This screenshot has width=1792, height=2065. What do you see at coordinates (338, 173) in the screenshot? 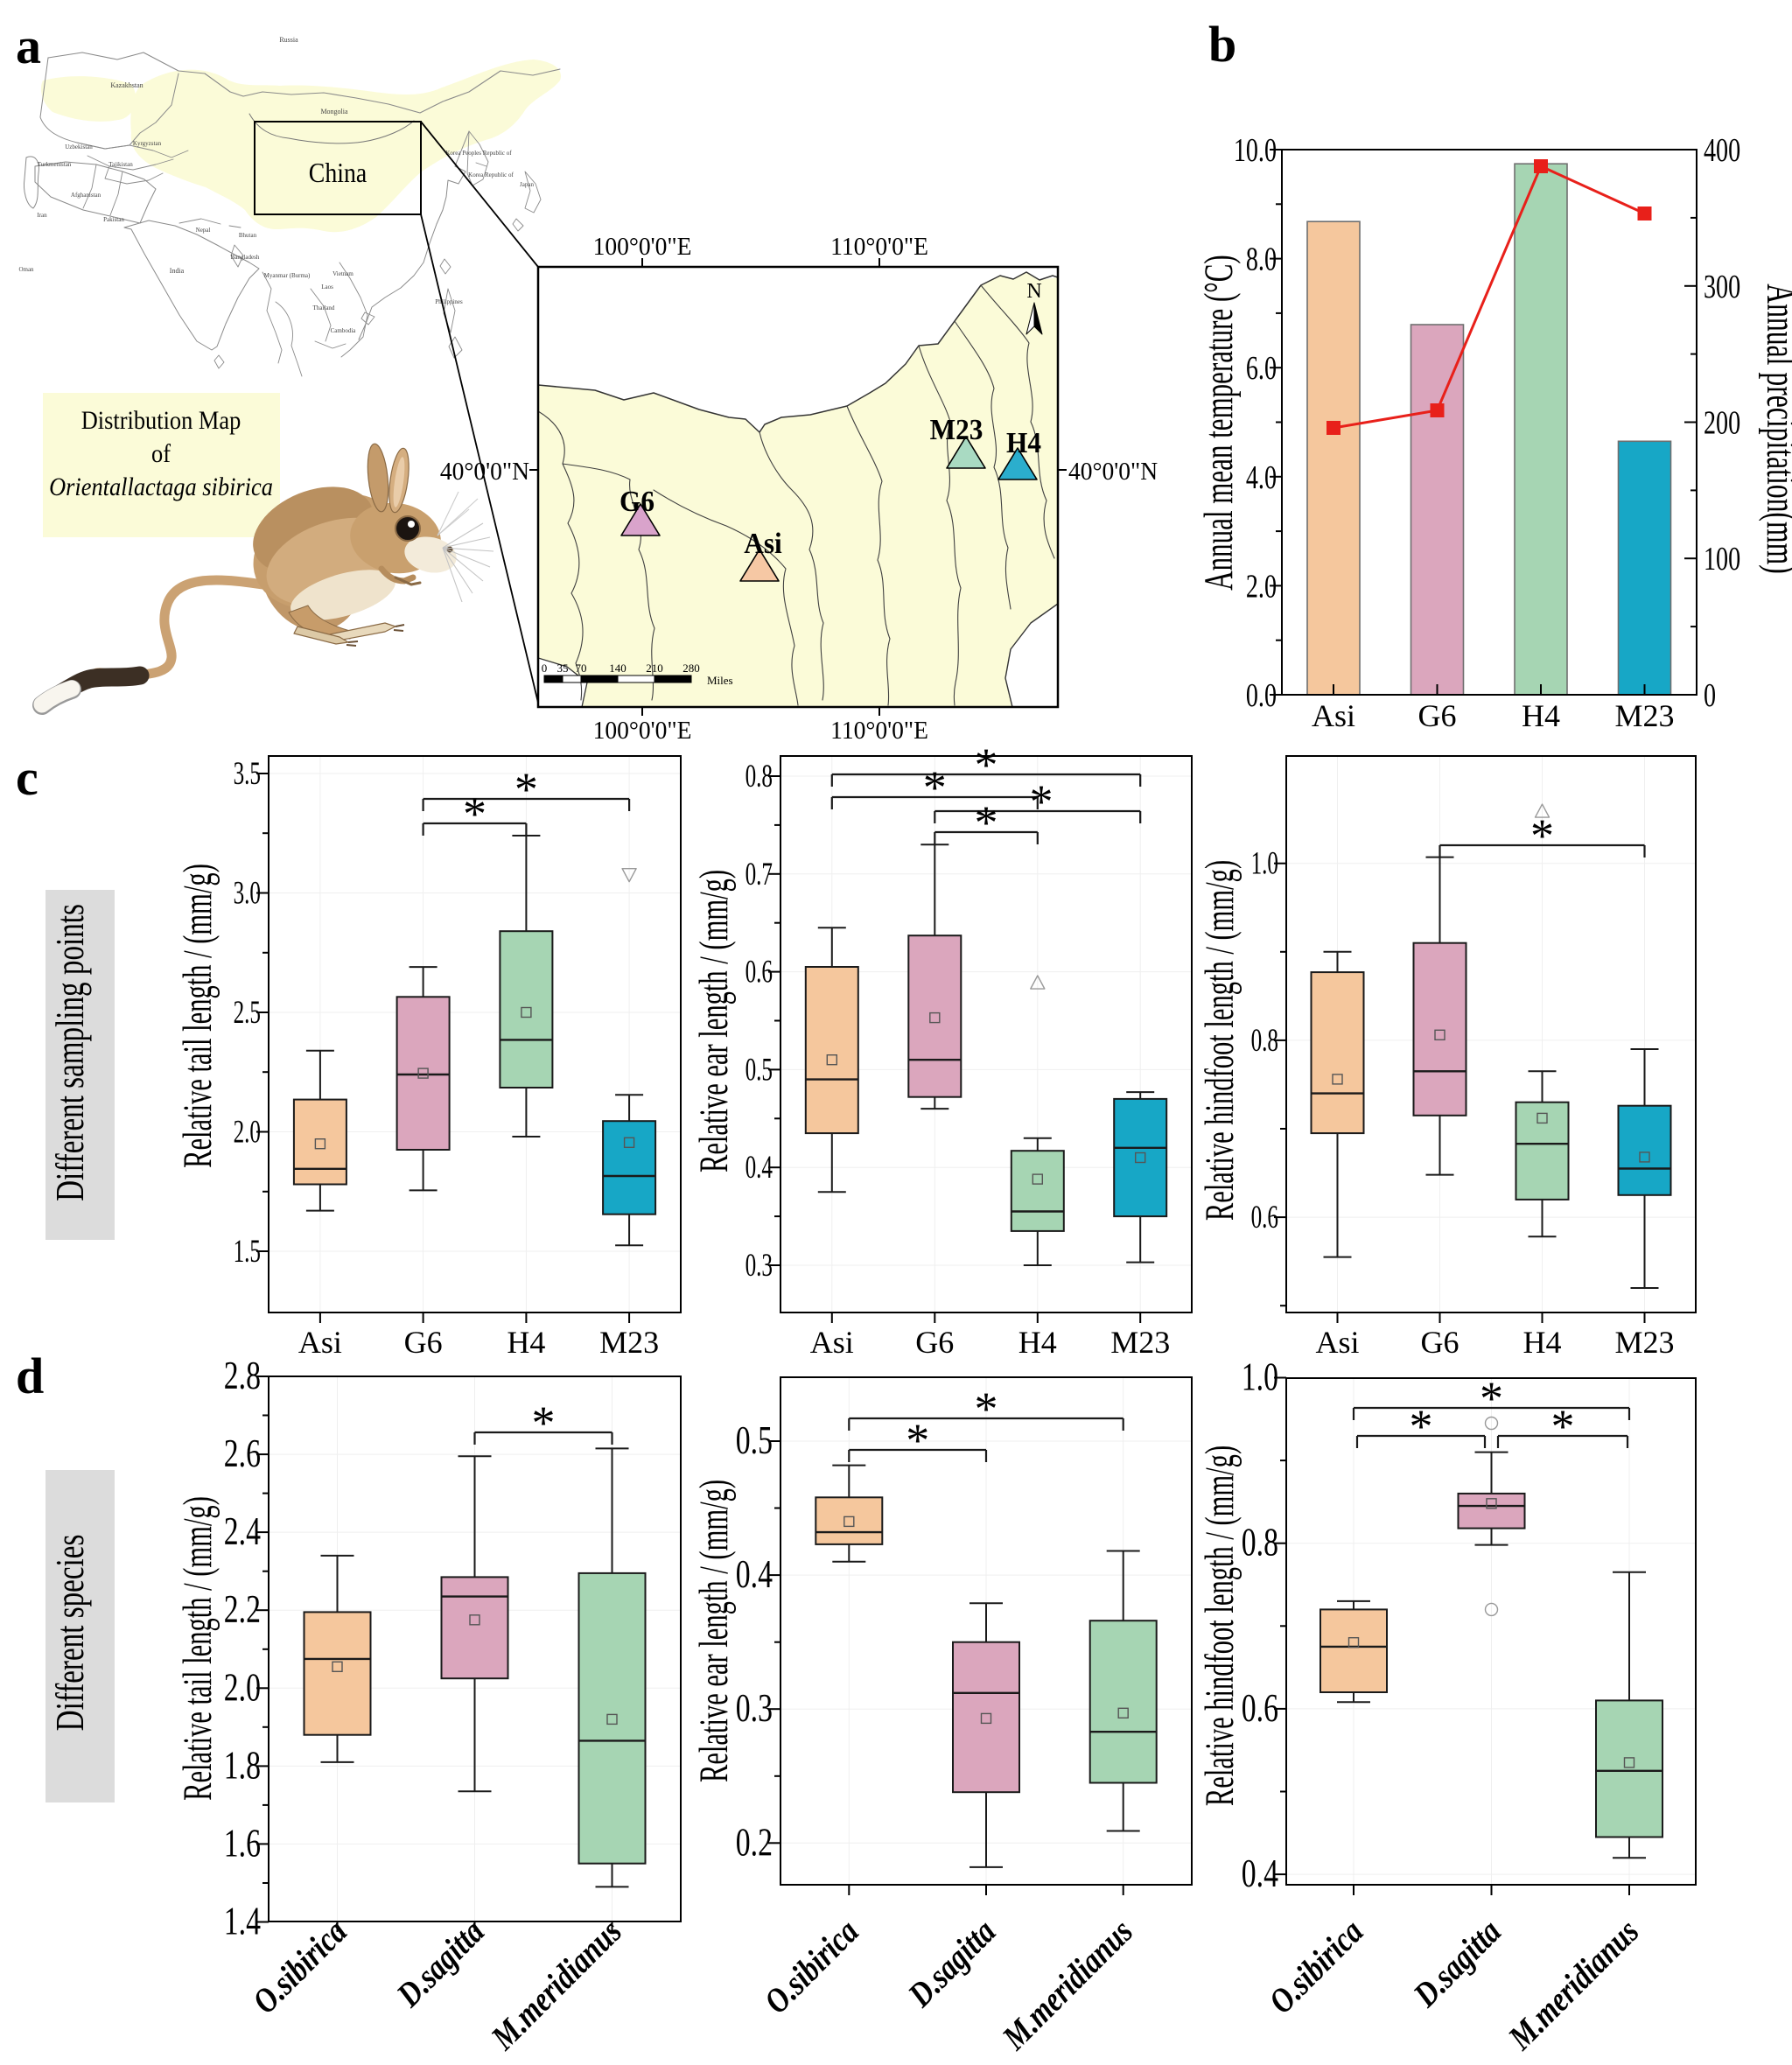
I see `svg-text: China` at bounding box center [338, 173].